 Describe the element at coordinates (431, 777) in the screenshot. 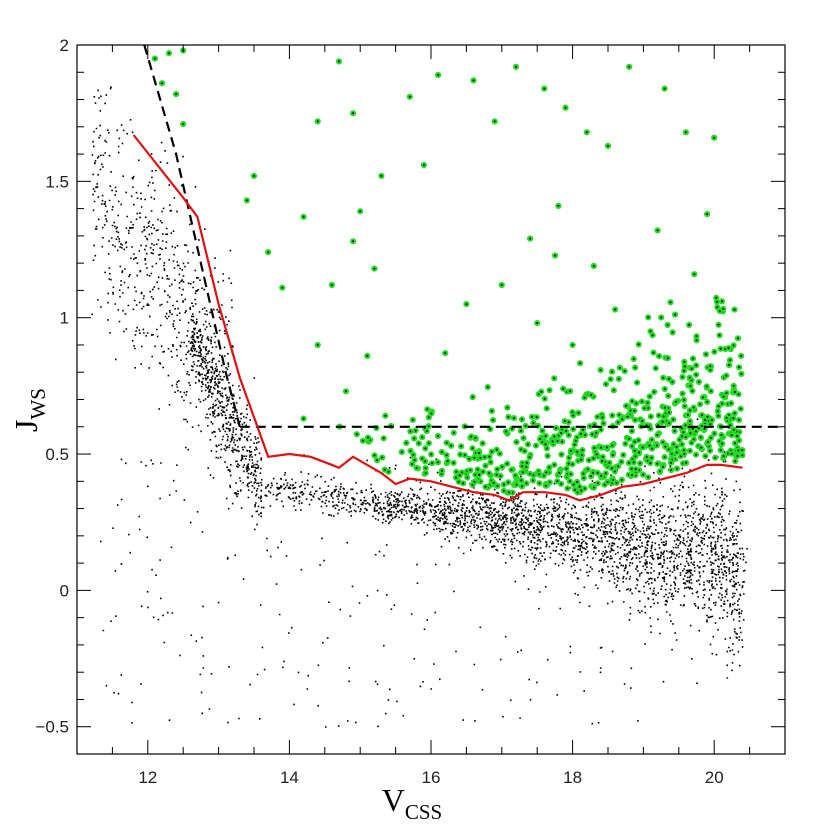

I see `x-tick-label: 16` at that location.